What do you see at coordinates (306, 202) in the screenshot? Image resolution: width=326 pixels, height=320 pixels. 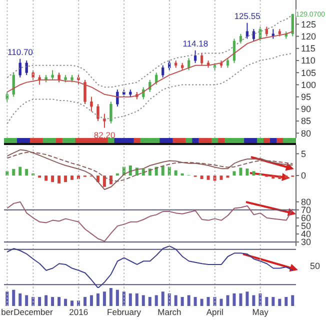 I see `y-tick-label: 80` at bounding box center [306, 202].